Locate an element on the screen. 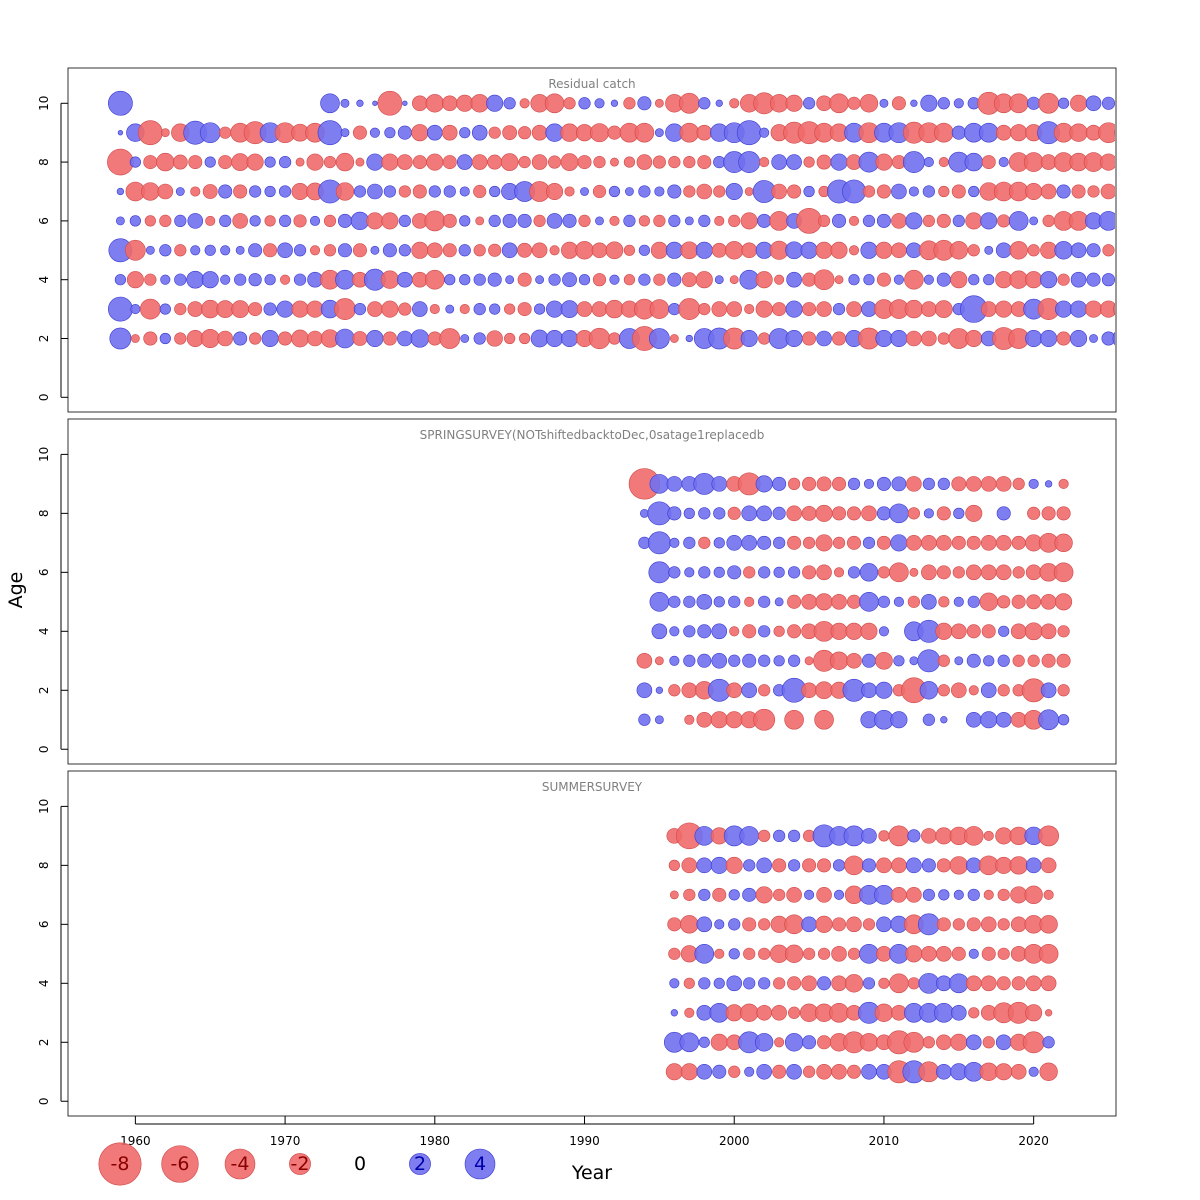  legend-bubble is located at coordinates (240, 1164).